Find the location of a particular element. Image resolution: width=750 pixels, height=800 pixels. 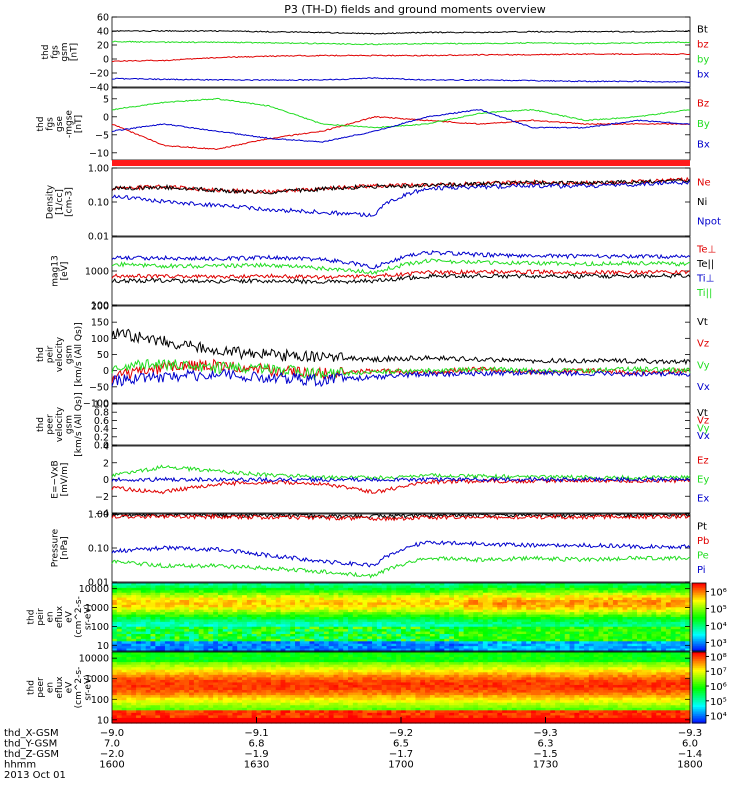

legend-entry: Vz is located at coordinates (703, 344).